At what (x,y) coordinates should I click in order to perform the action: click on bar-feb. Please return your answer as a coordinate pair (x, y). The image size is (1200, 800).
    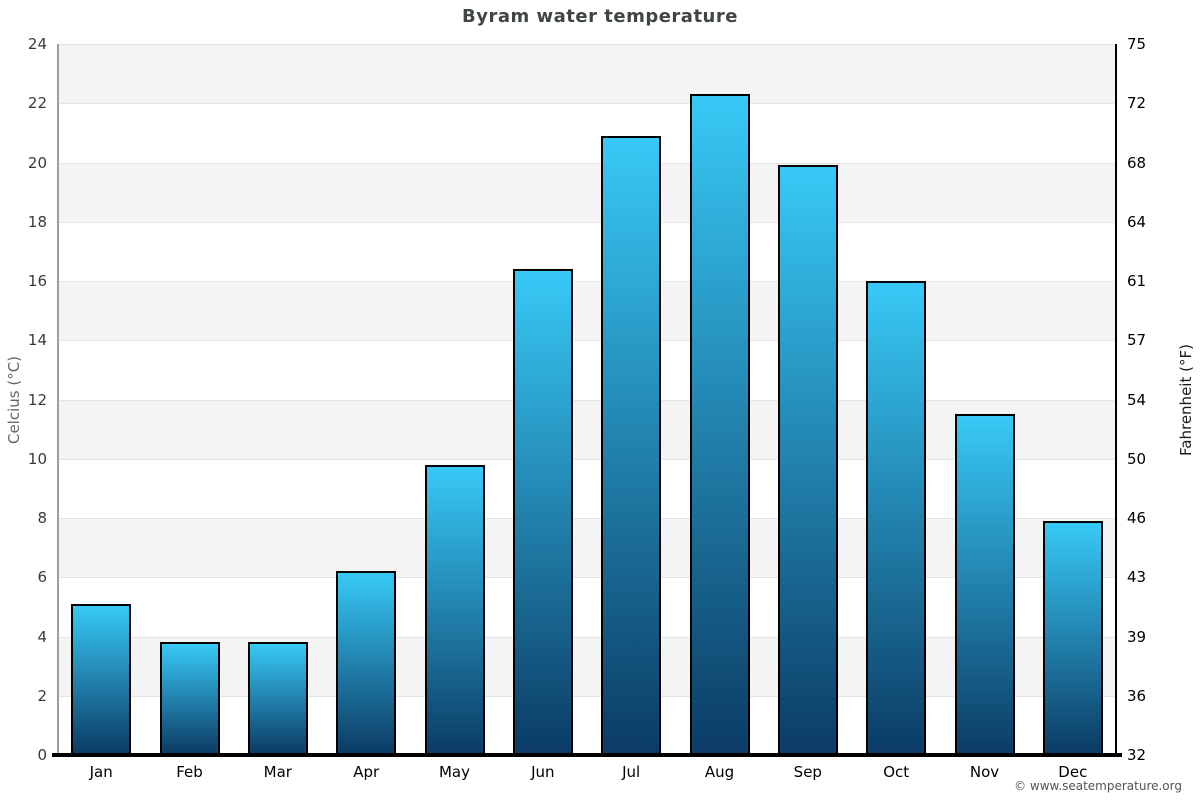
    Looking at the image, I should click on (189, 698).